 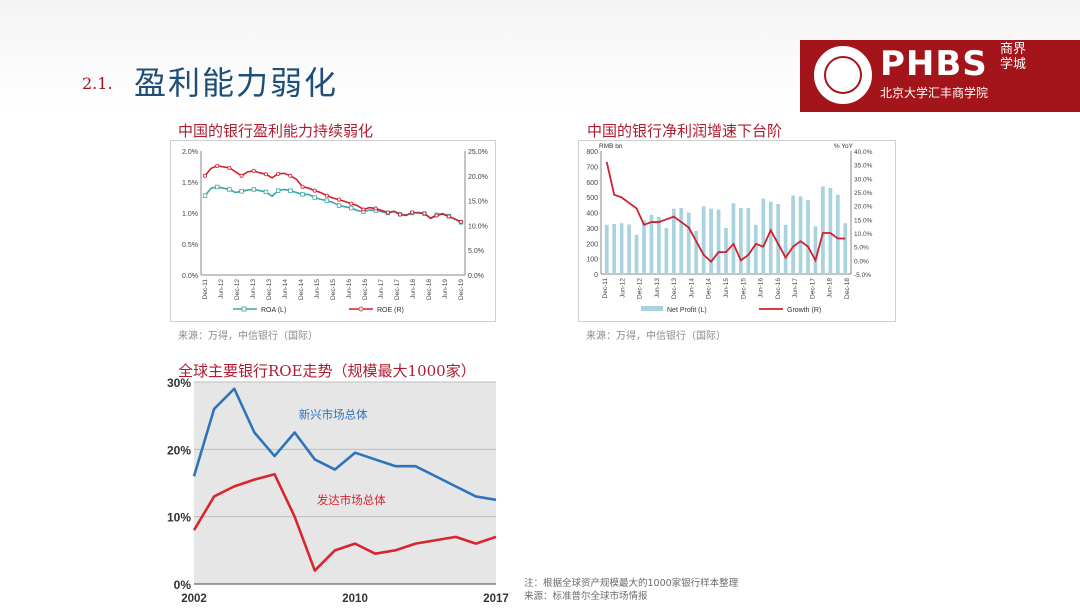 I want to click on x-tick-label: Dec-19, so click(x=461, y=289).